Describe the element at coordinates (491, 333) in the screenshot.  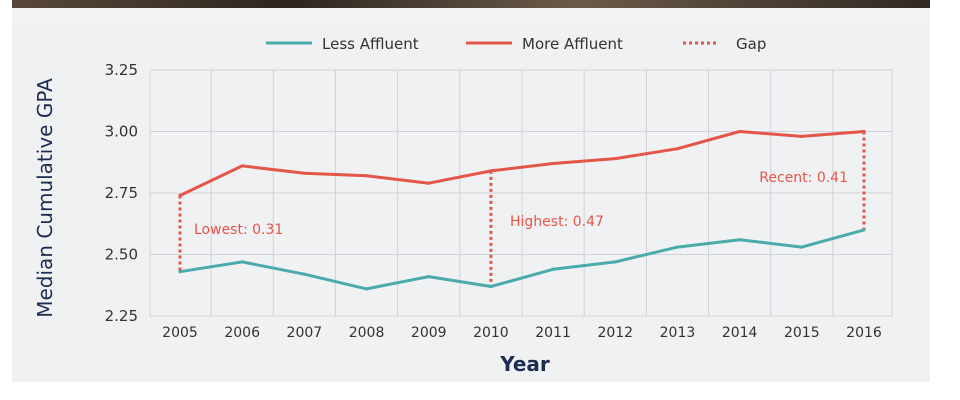
I see `x-tick-label: 2010` at that location.